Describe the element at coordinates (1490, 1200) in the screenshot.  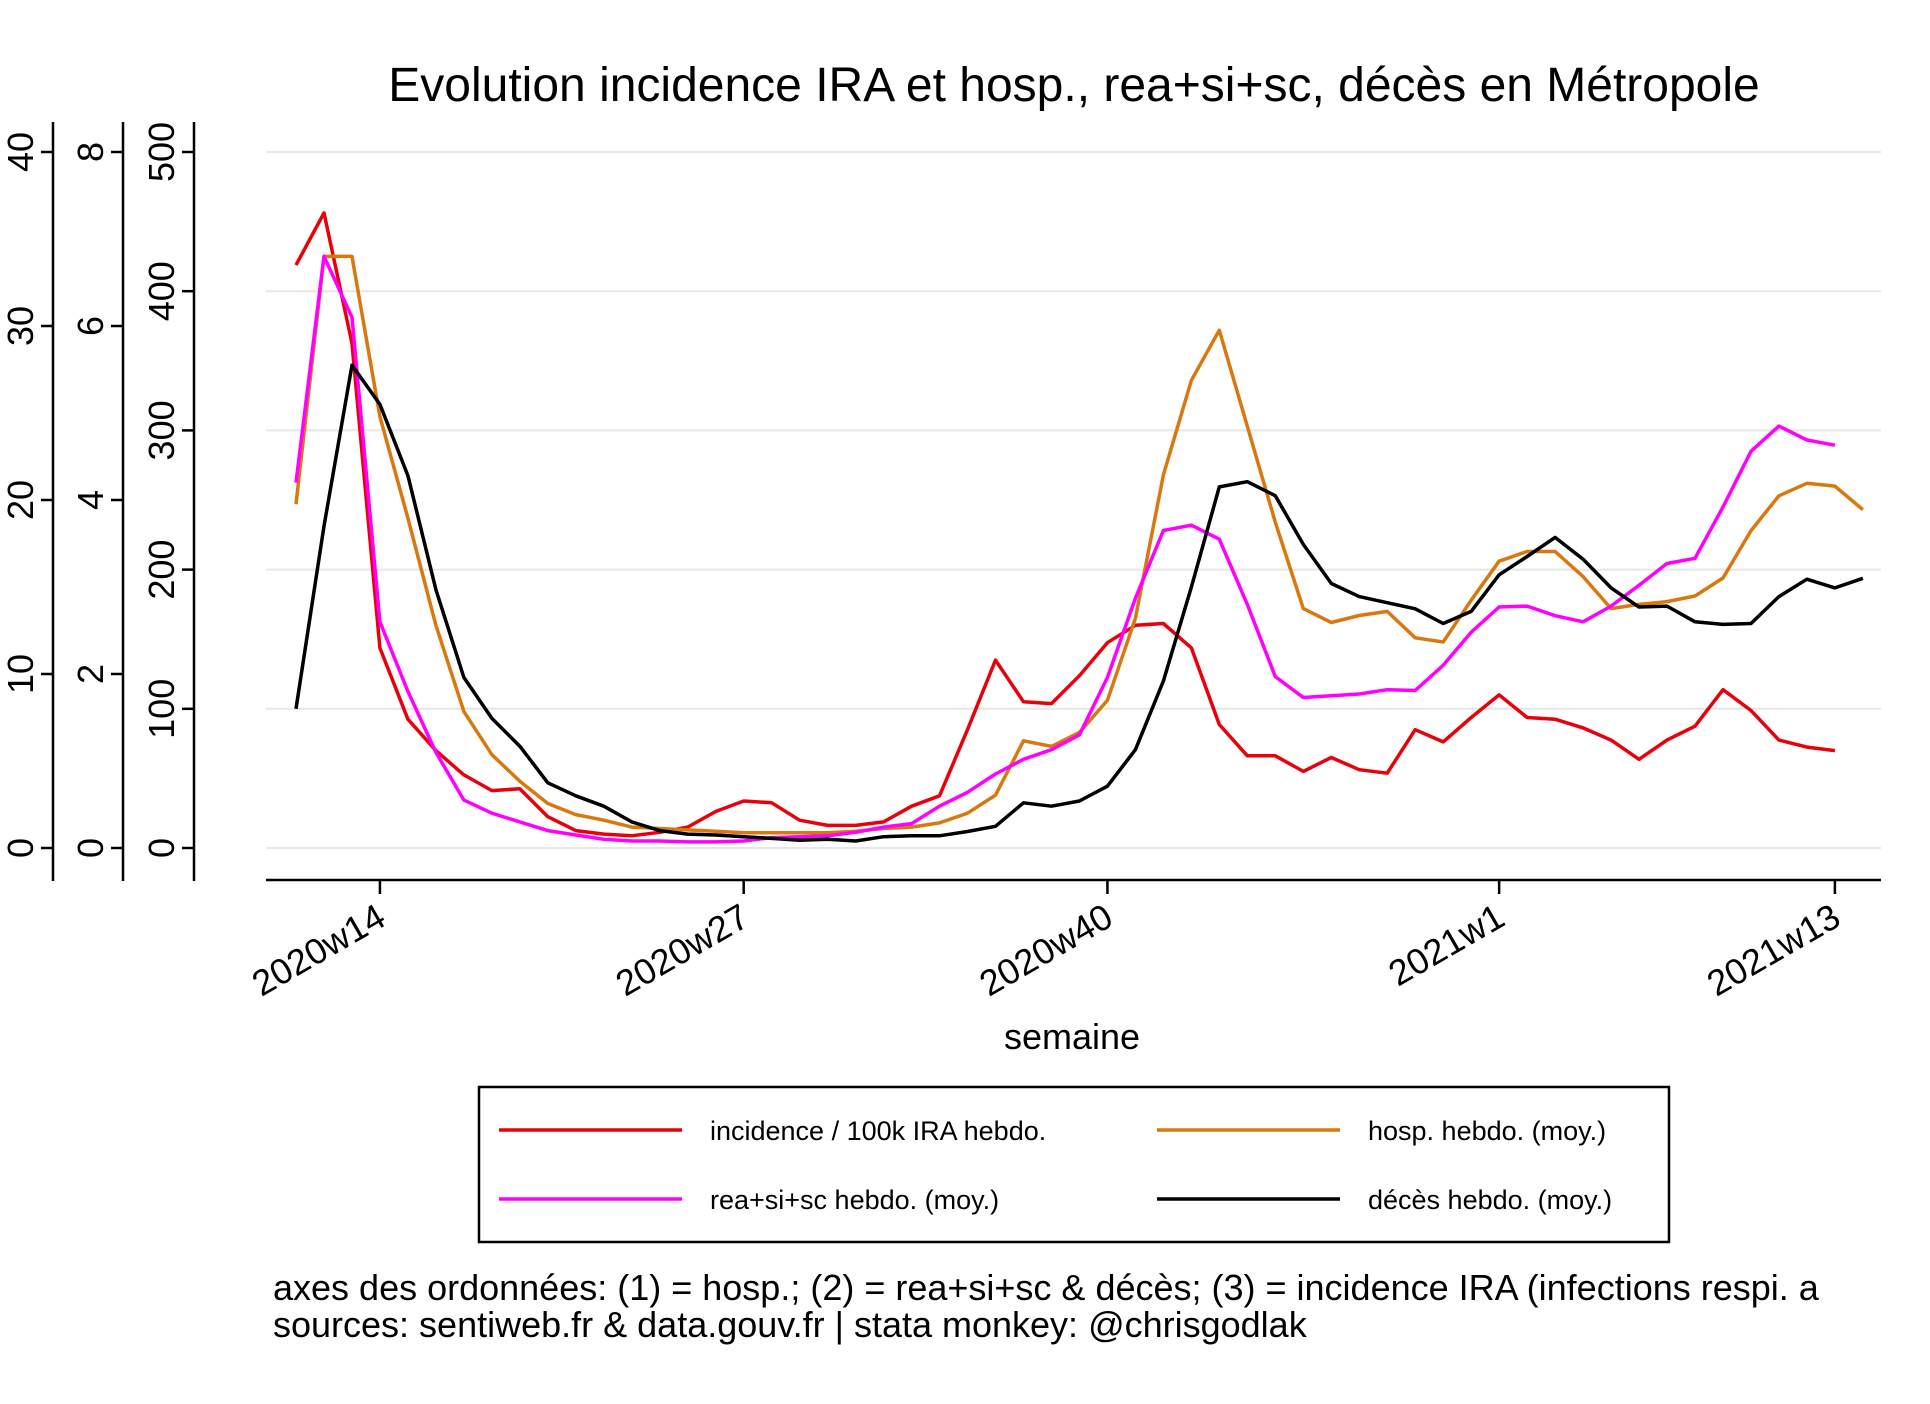
I see `legend-label: décès hebdo. (moy.)` at that location.